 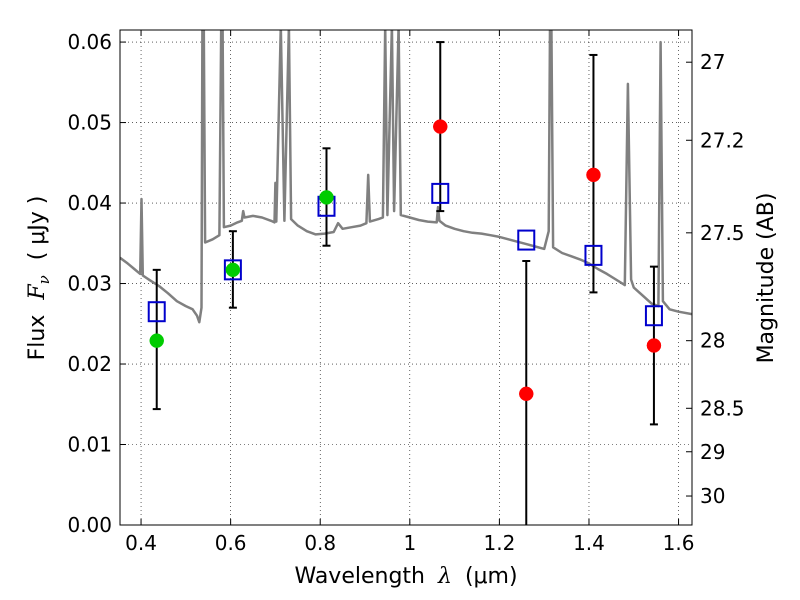 I want to click on x-tick-label: 1.6, so click(x=679, y=543).